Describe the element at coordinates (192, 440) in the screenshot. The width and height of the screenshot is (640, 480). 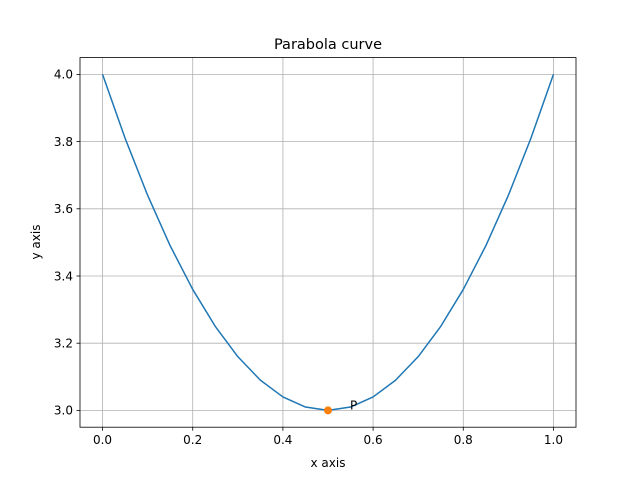
I see `x-tick-label: 0.2` at that location.